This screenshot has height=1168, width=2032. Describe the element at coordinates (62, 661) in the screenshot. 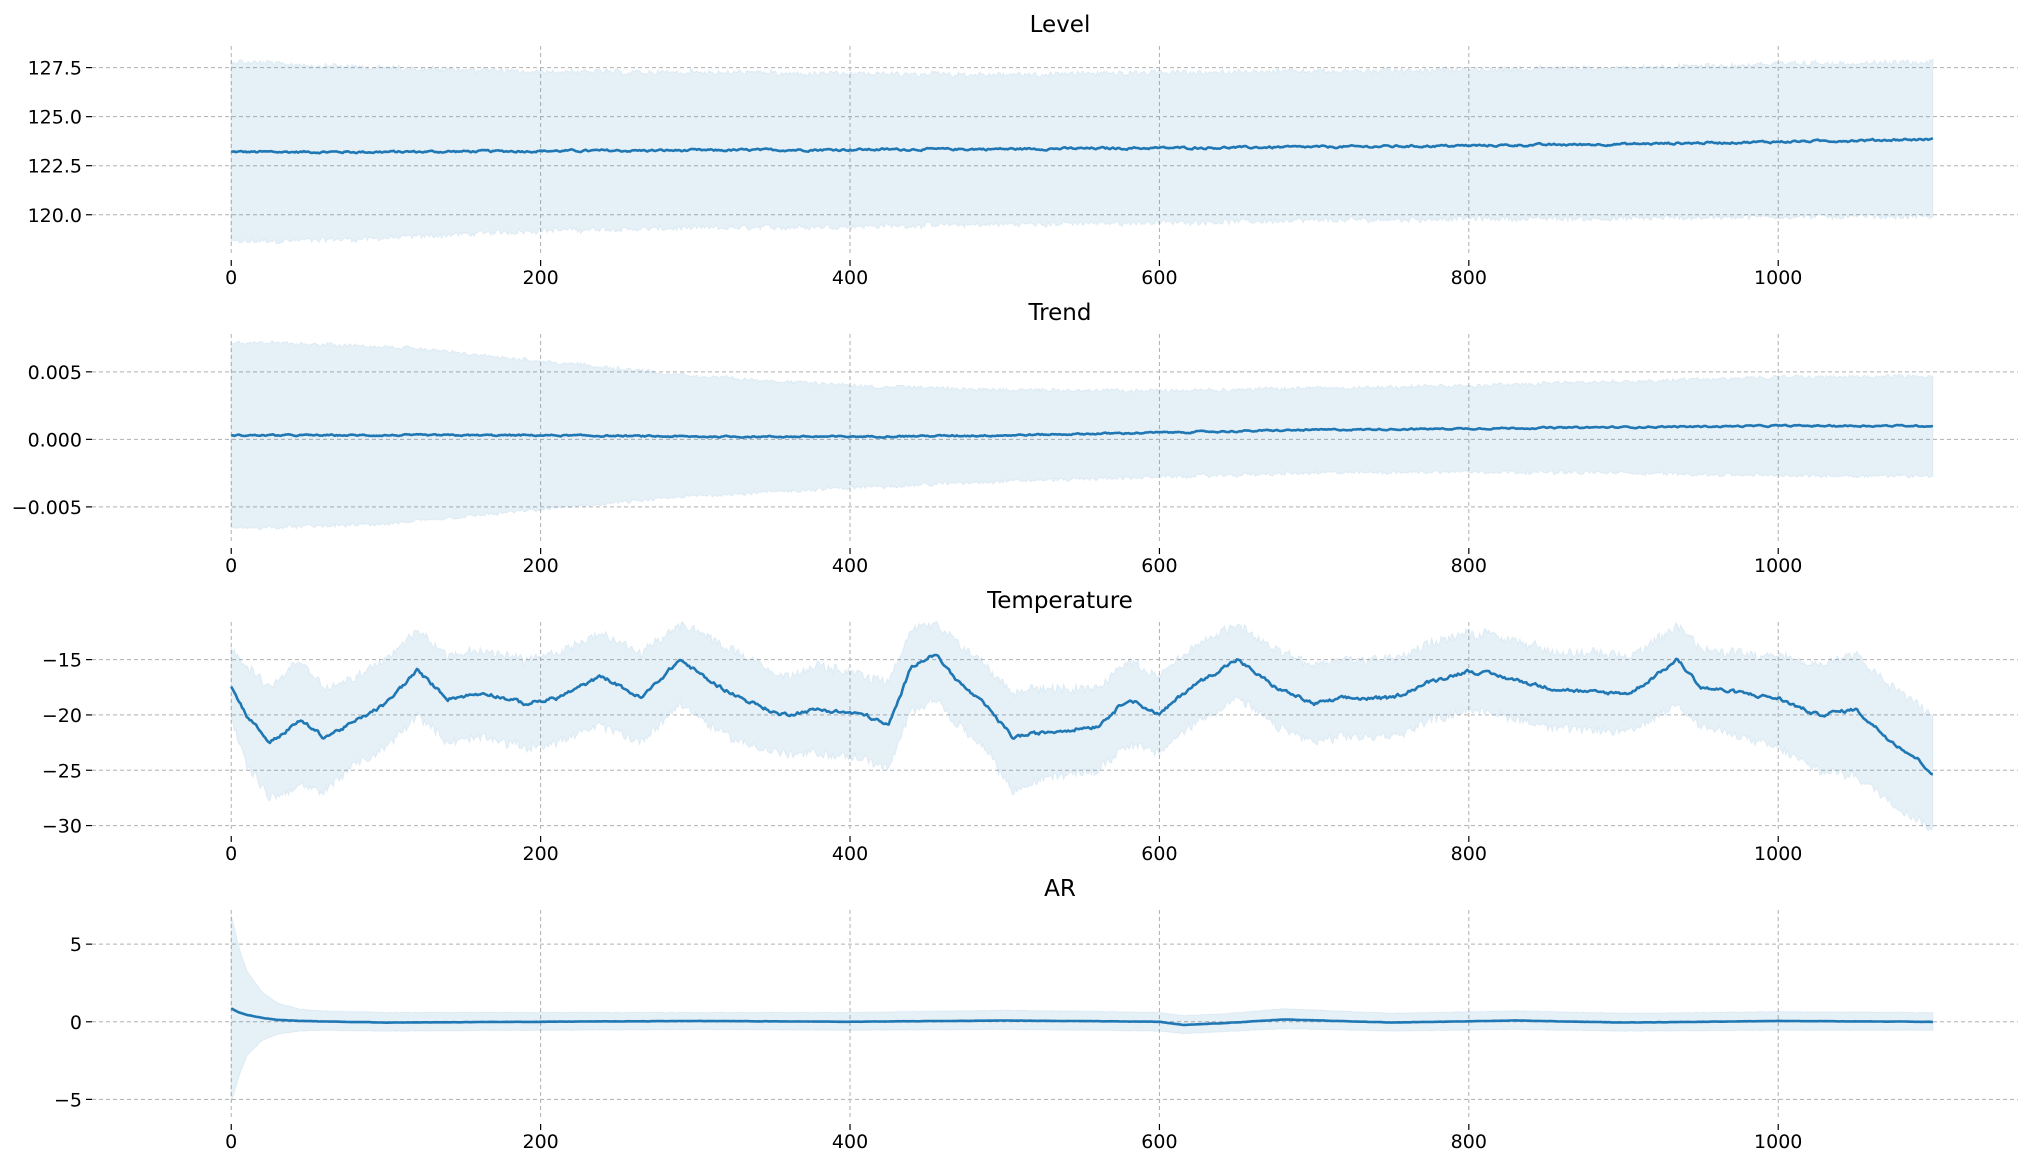

I see `y-tick-label: −15` at that location.